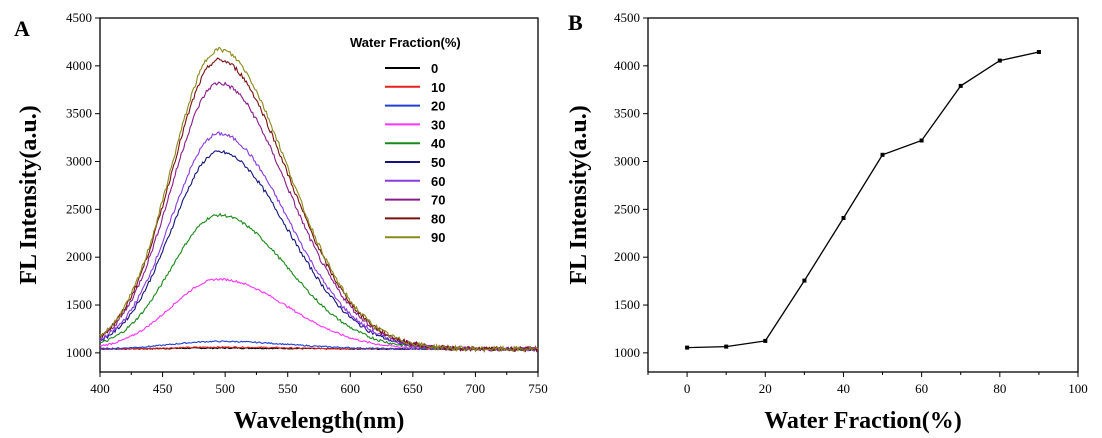 The height and width of the screenshot is (438, 1102). Describe the element at coordinates (79, 352) in the screenshot. I see `panel-a-y-tick-label: 1000` at that location.